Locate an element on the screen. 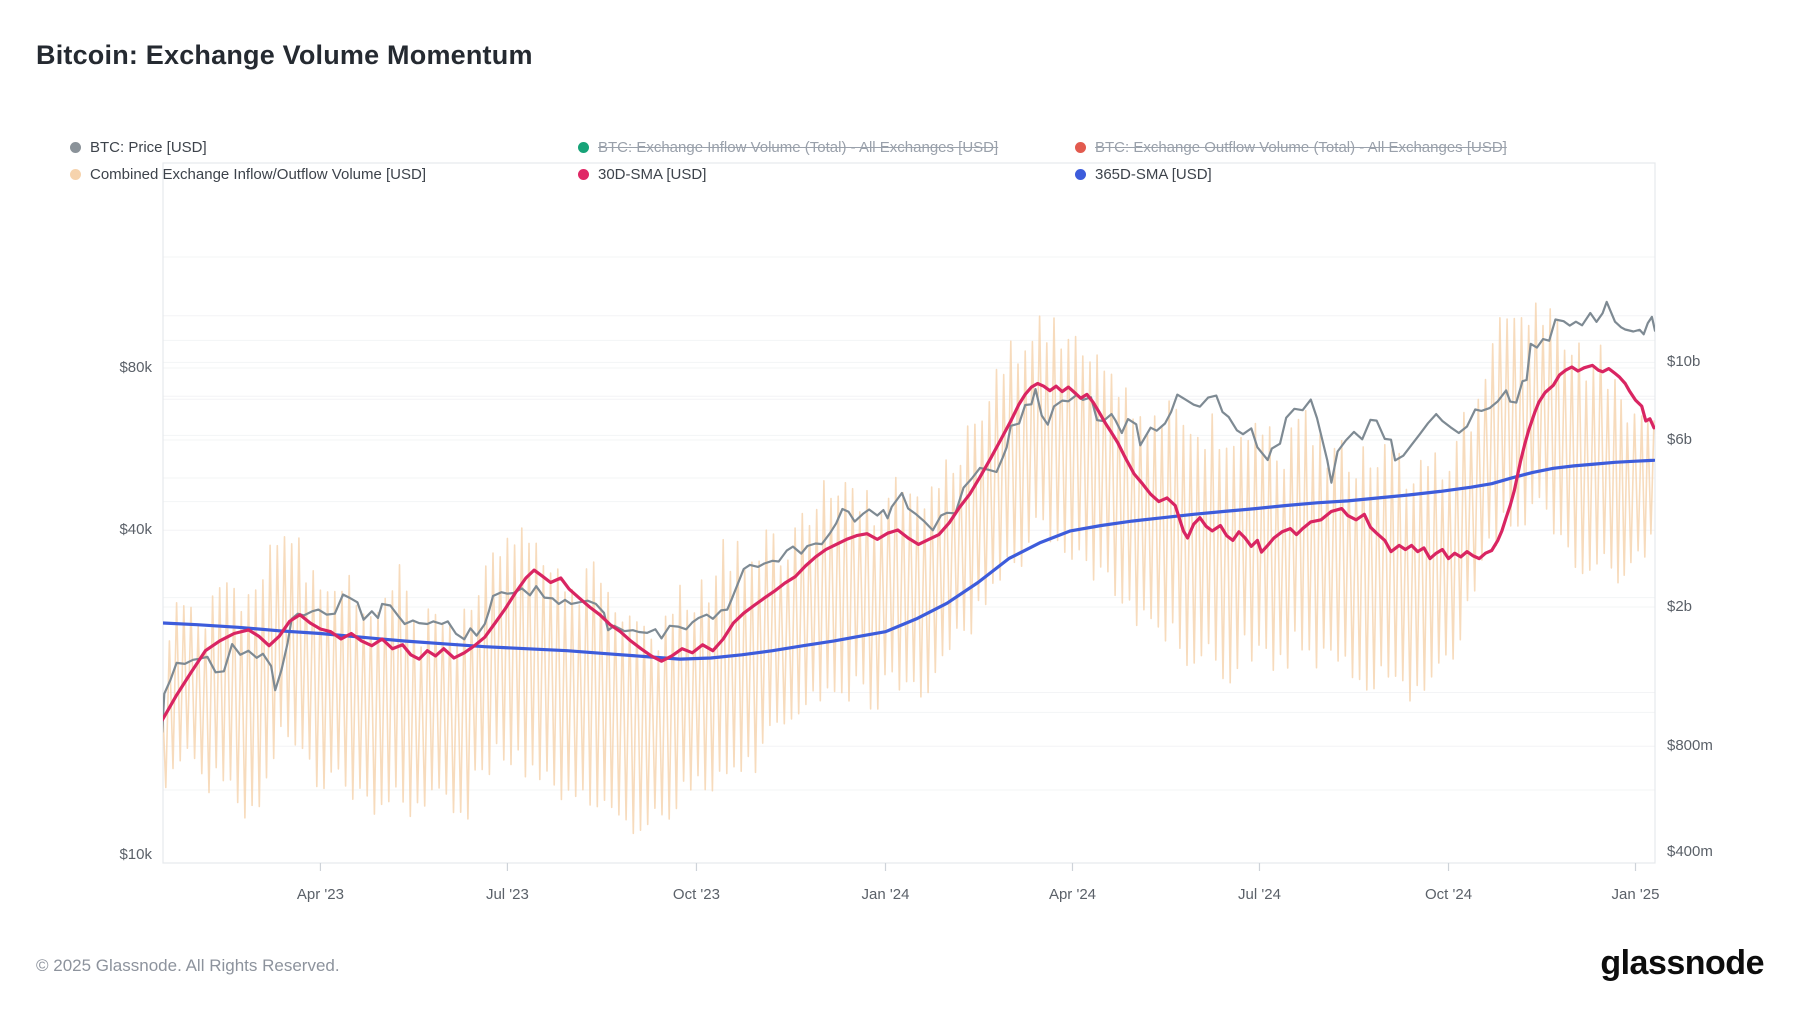 The height and width of the screenshot is (1013, 1800). legend-label: BTC: Price [USD] is located at coordinates (148, 147).